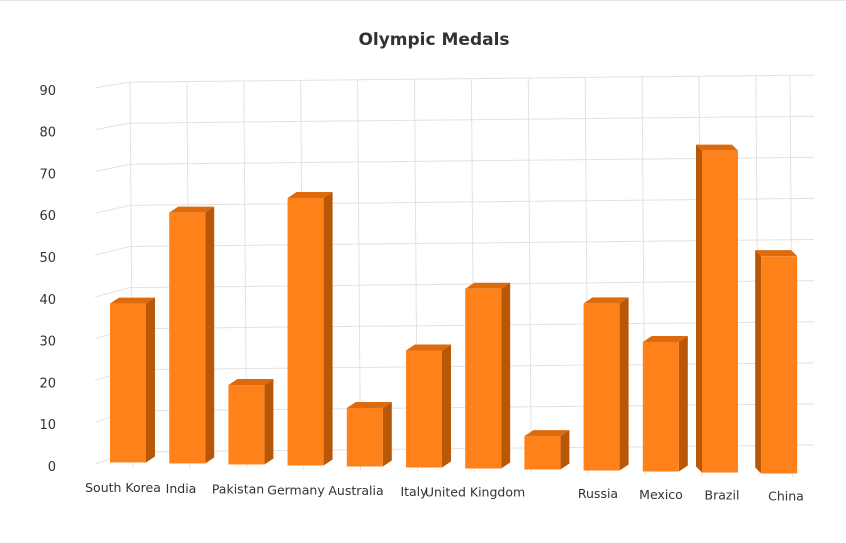  I want to click on x-tick-label: South Korea, so click(123, 487).